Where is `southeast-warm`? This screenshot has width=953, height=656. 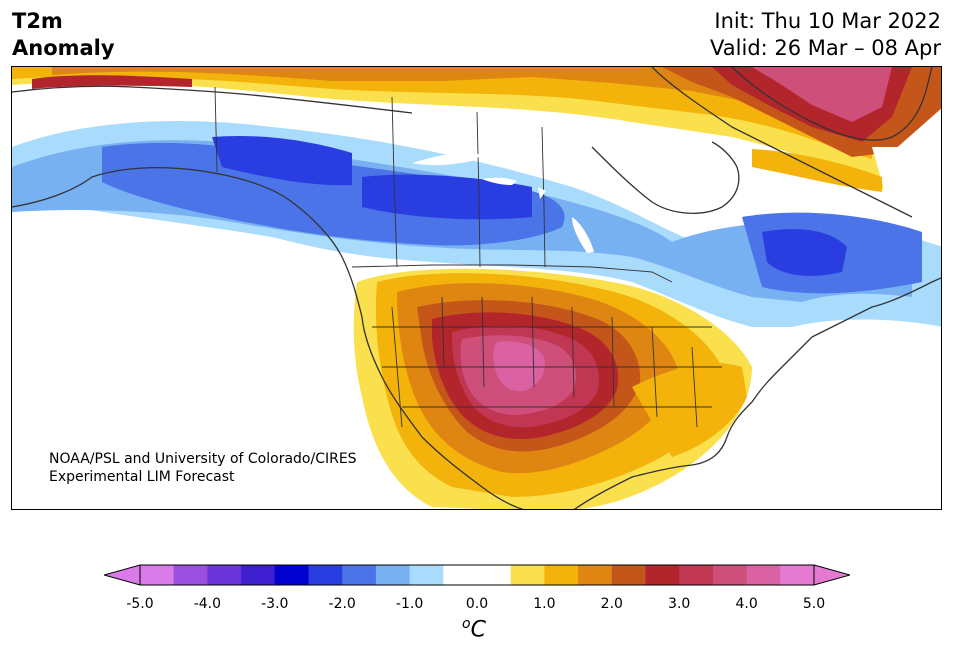
southeast-warm is located at coordinates (689, 410).